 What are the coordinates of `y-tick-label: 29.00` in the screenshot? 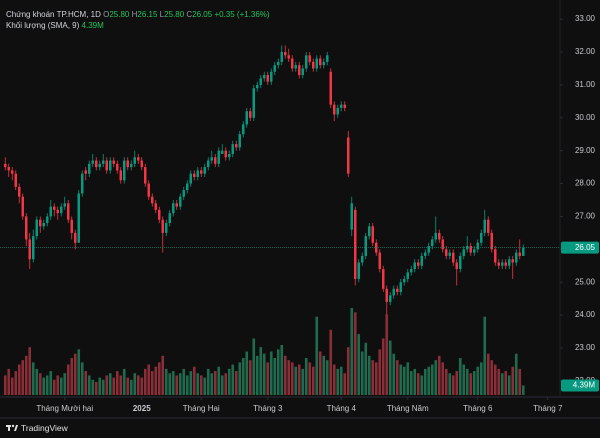 It's located at (585, 150).